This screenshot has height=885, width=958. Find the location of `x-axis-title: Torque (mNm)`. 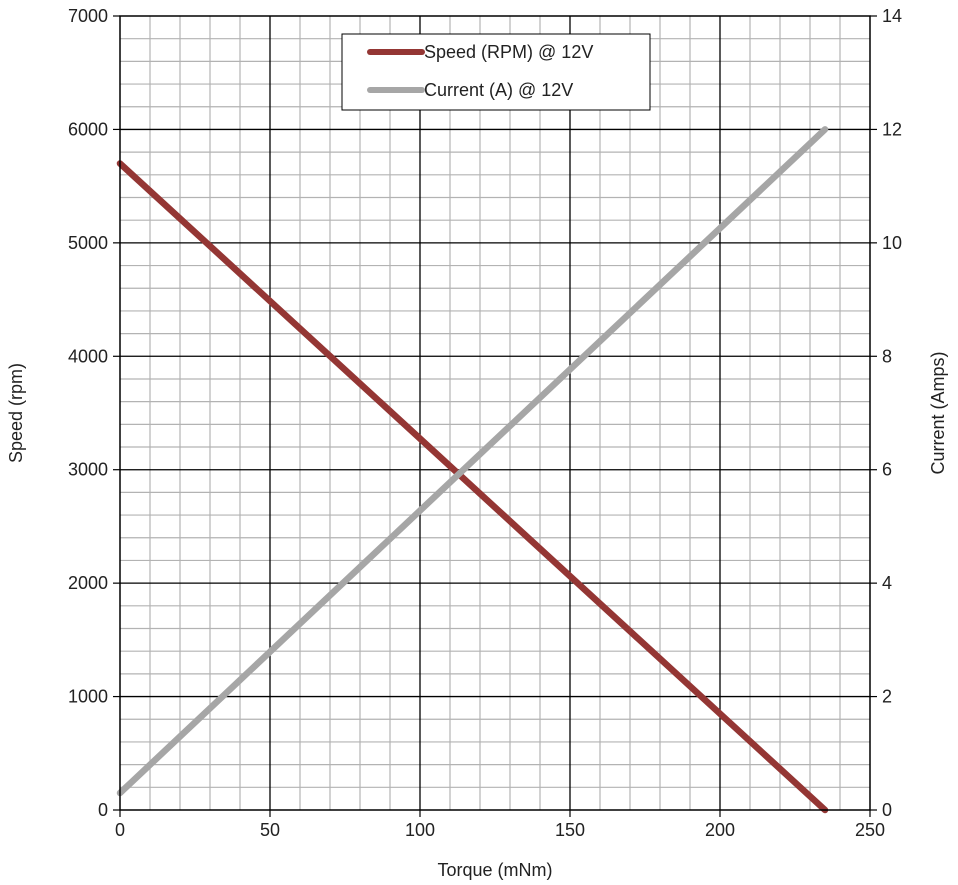

x-axis-title: Torque (mNm) is located at coordinates (494, 870).